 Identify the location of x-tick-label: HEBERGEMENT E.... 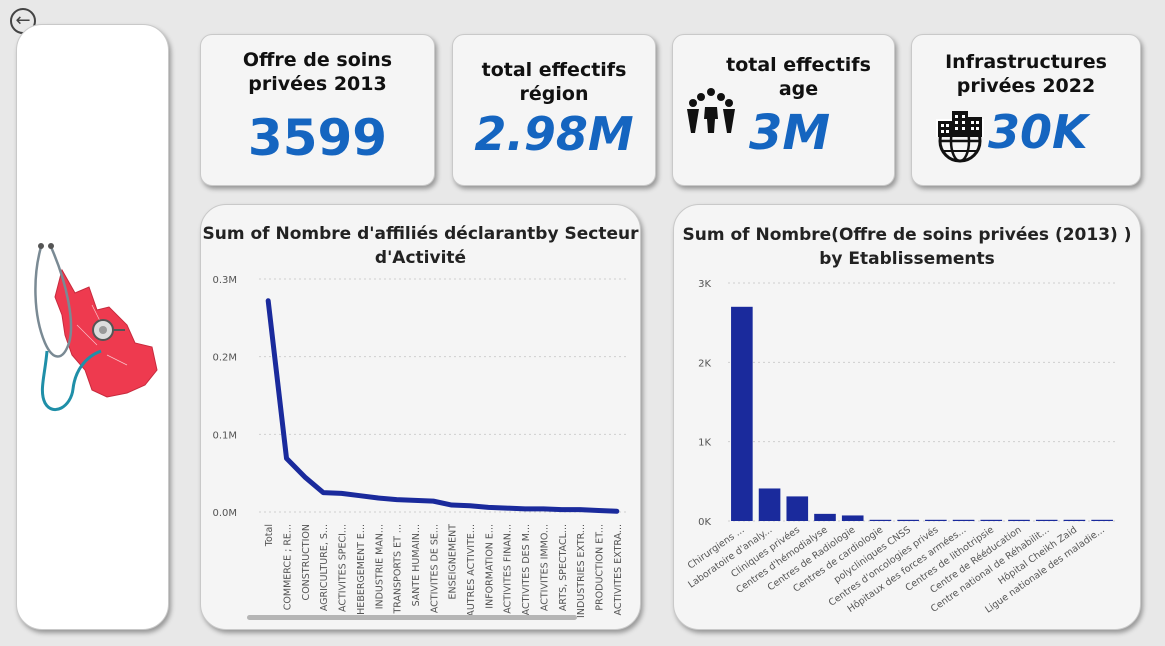
(361, 569).